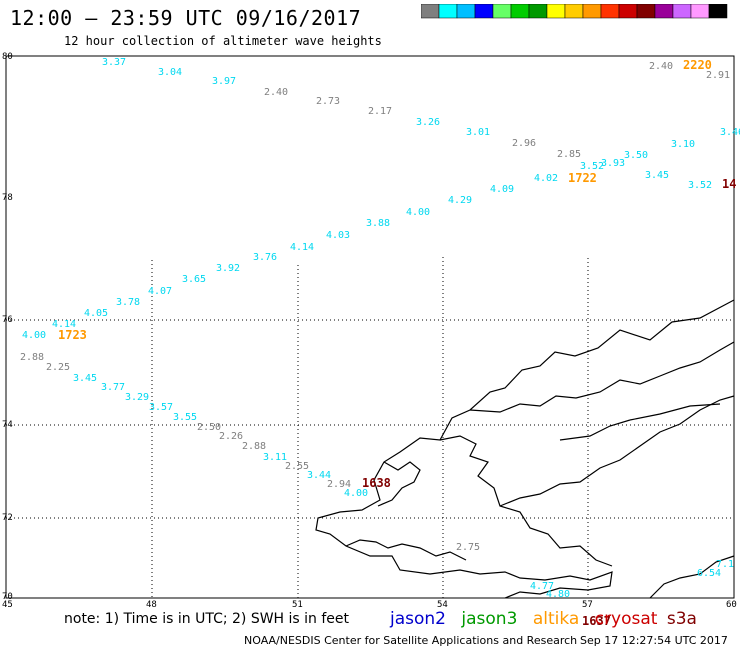  I want to click on lat-label-80: 80, so click(7, 57).